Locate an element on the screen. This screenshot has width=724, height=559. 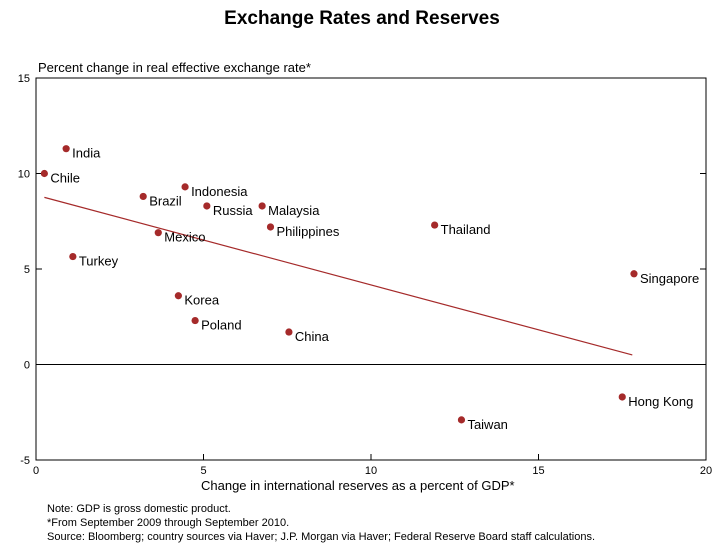
y-tick-label: 10 is located at coordinates (24, 175).